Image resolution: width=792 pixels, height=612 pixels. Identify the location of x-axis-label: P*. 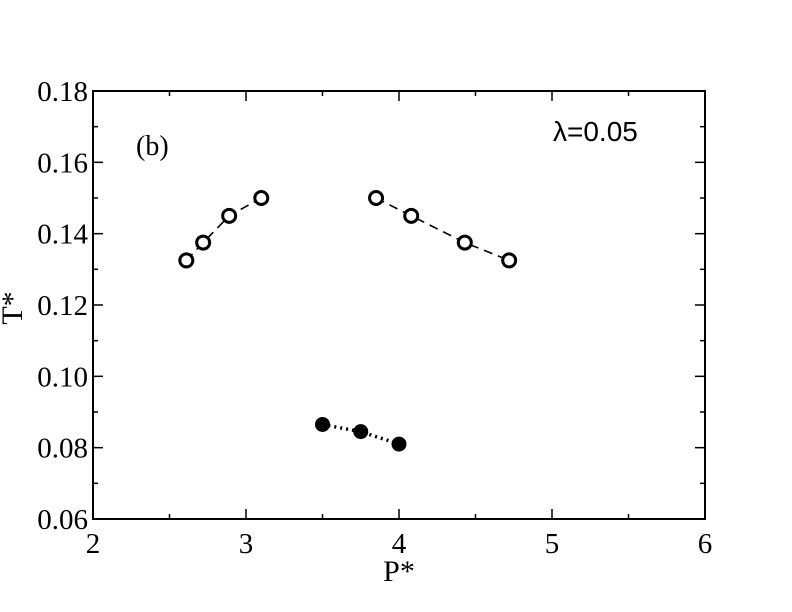
(399, 571).